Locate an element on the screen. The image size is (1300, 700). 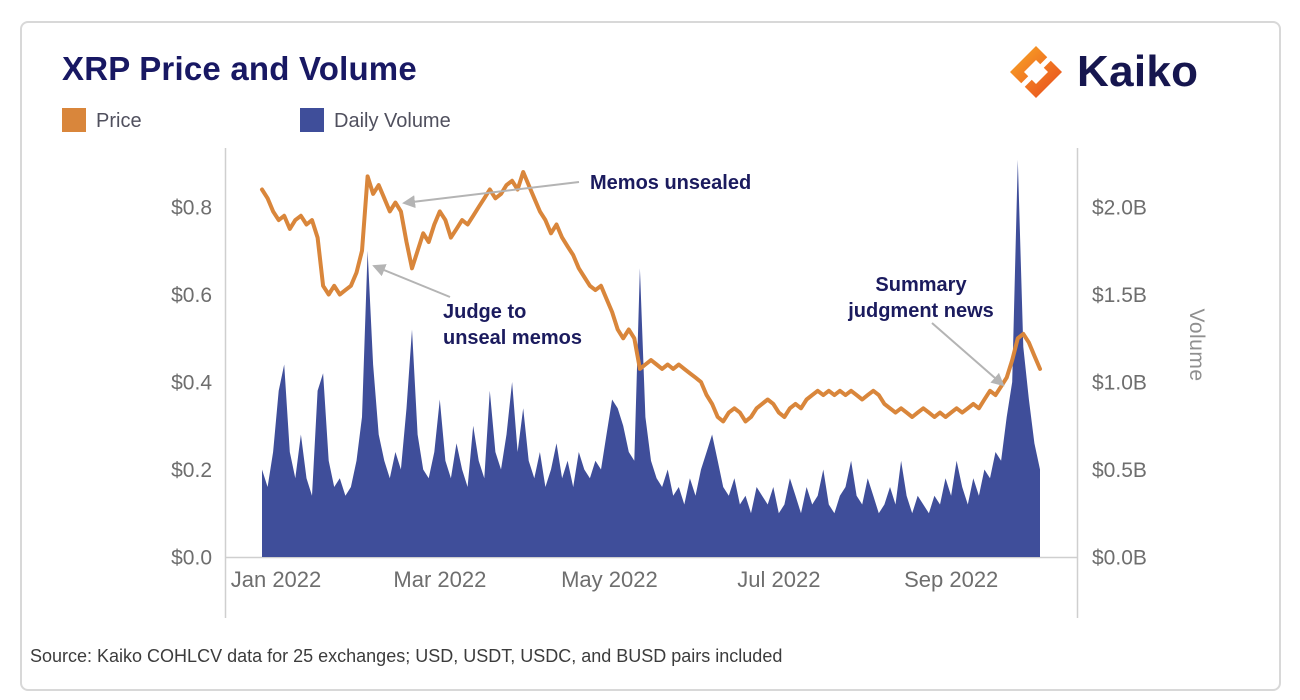
annotation-text: unseal memos is located at coordinates (512, 338).